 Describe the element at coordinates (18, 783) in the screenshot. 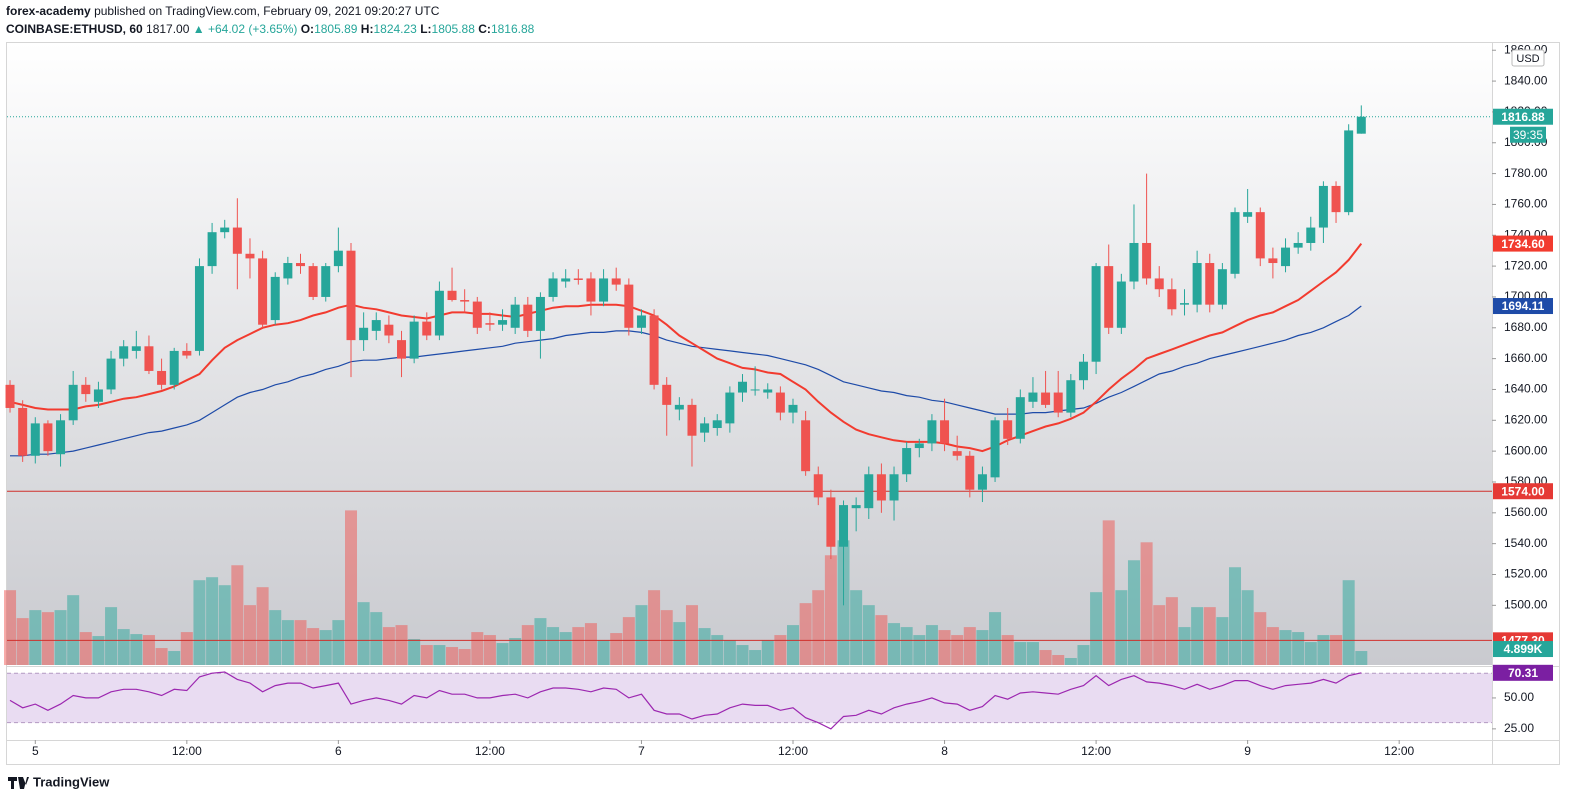

I see `brand-logo` at that location.